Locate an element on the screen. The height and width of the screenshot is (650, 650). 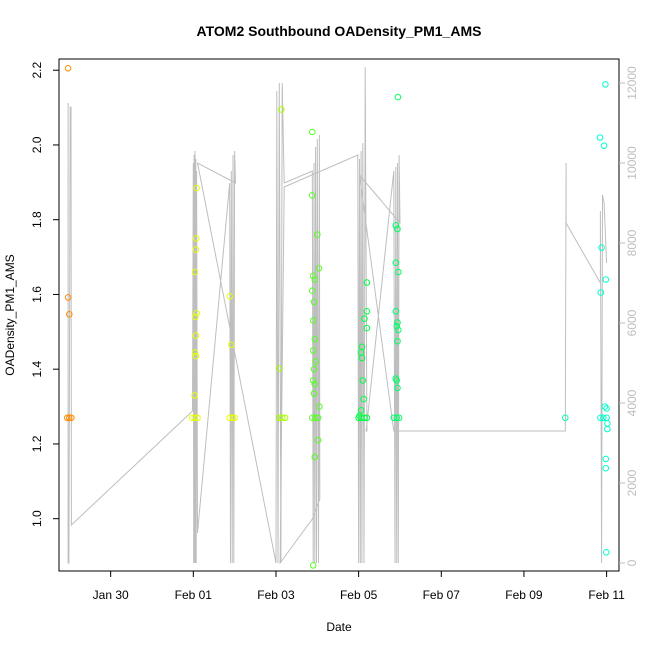
y-tick-label: 1.2 is located at coordinates (37, 443).